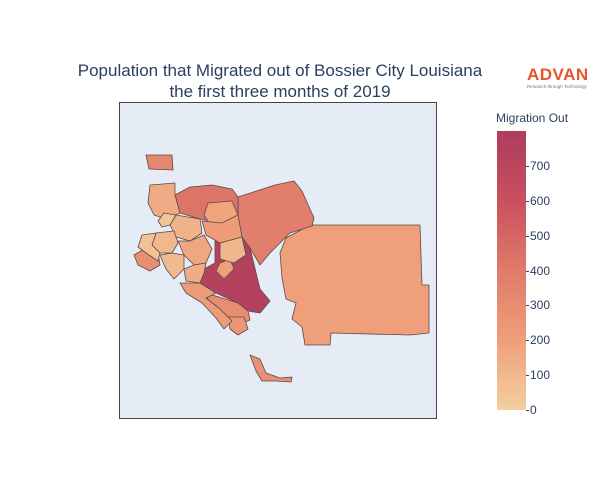 This screenshot has height=500, width=600. I want to click on map-region-zone-river-strip, so click(206, 306).